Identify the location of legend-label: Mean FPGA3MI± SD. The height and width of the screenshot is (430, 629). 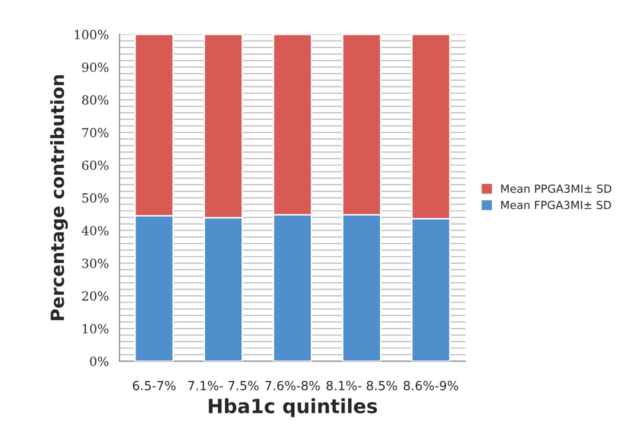
(556, 205).